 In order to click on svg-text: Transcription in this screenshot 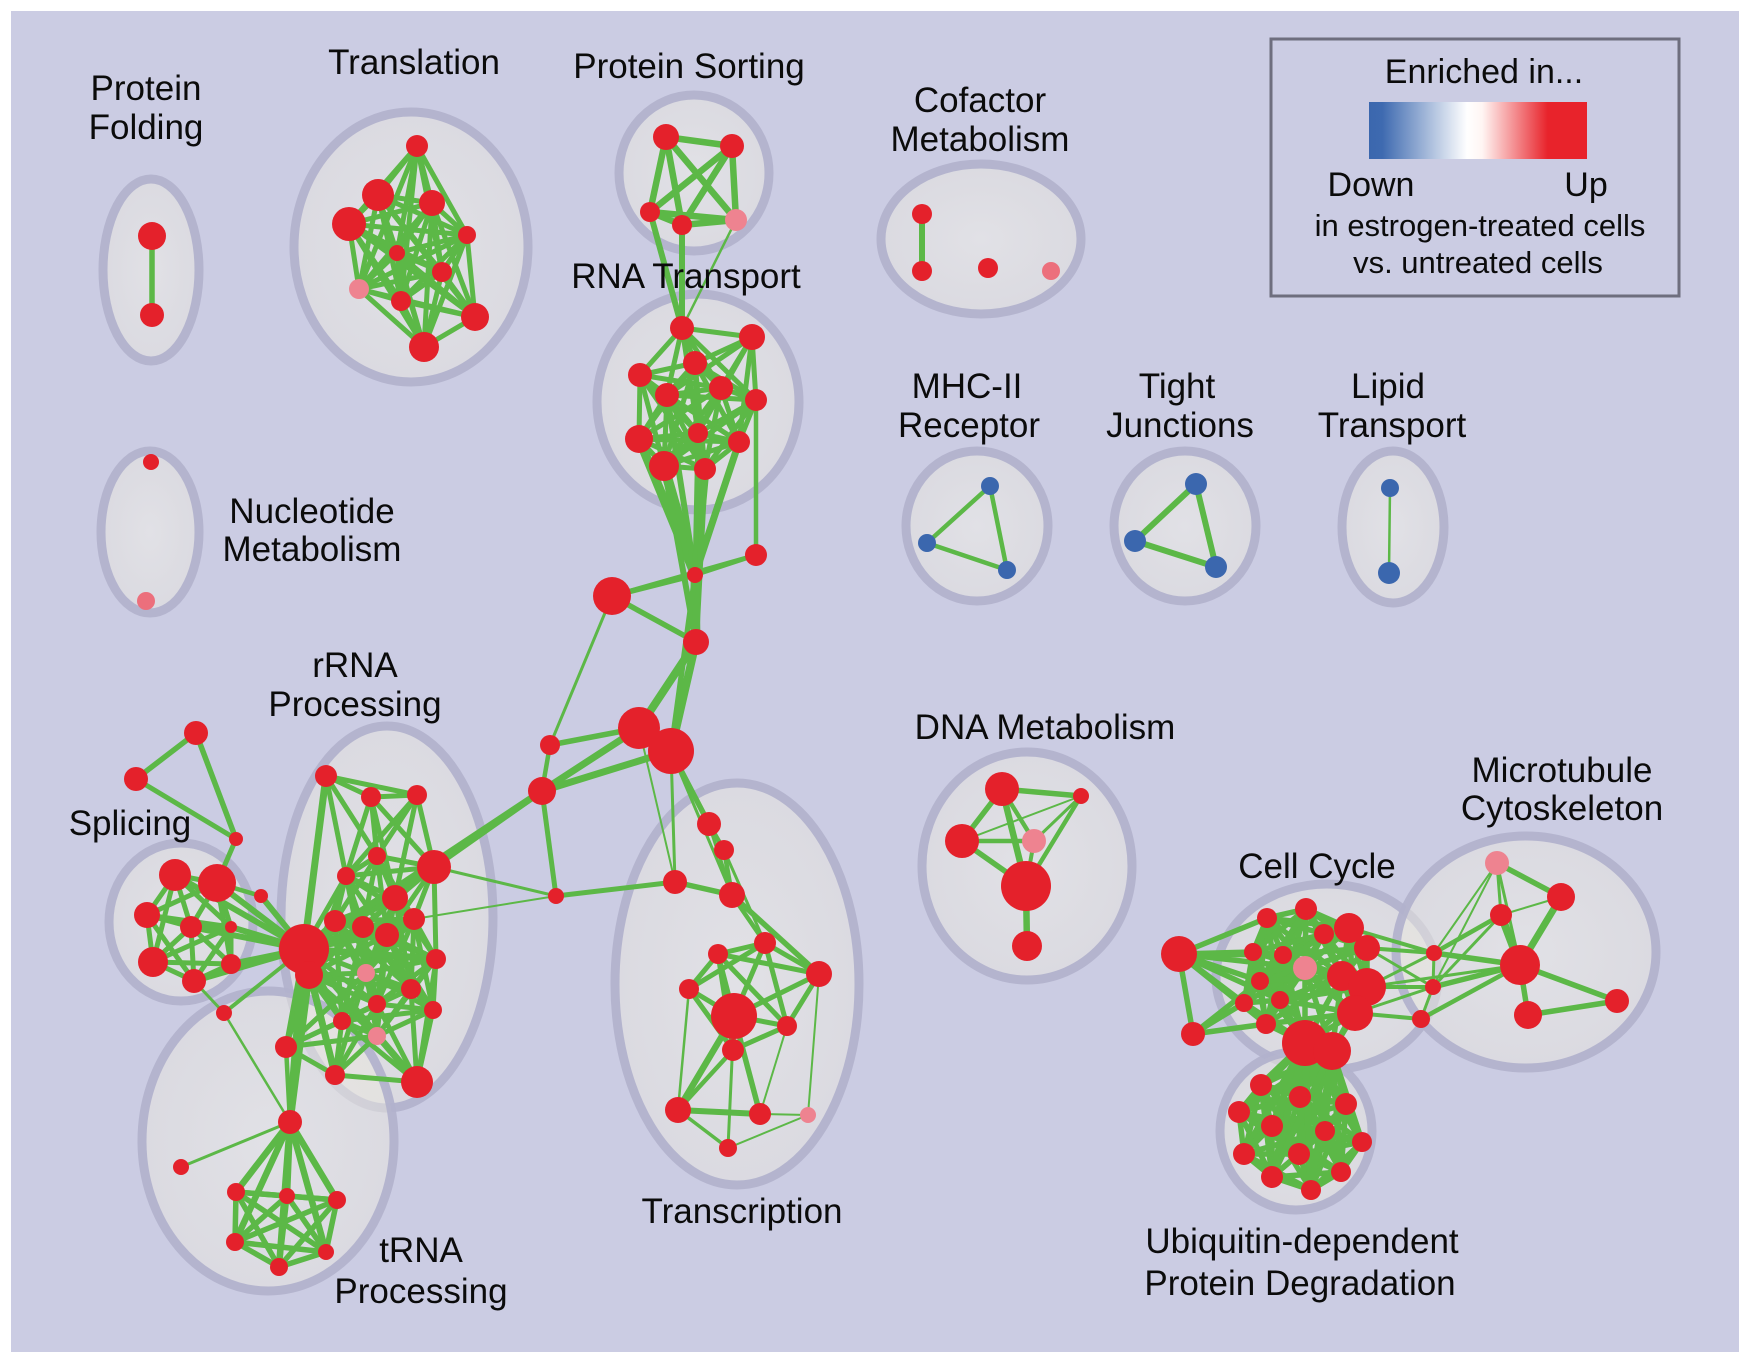, I will do `click(742, 1211)`.